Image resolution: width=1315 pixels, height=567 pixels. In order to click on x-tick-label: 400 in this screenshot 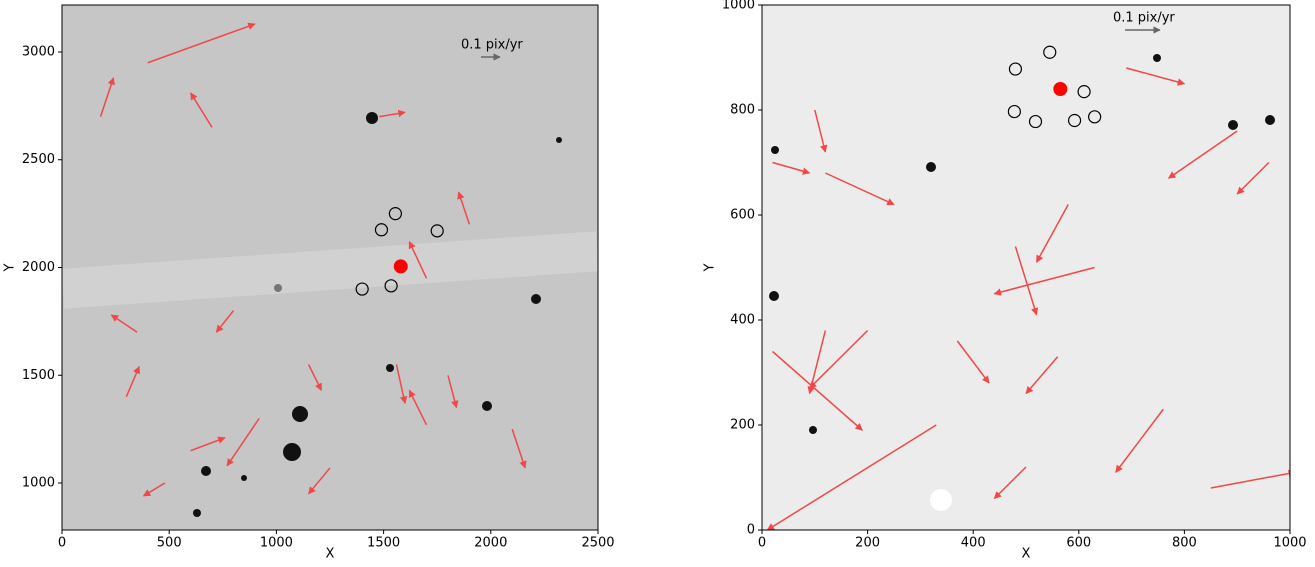, I will do `click(973, 543)`.